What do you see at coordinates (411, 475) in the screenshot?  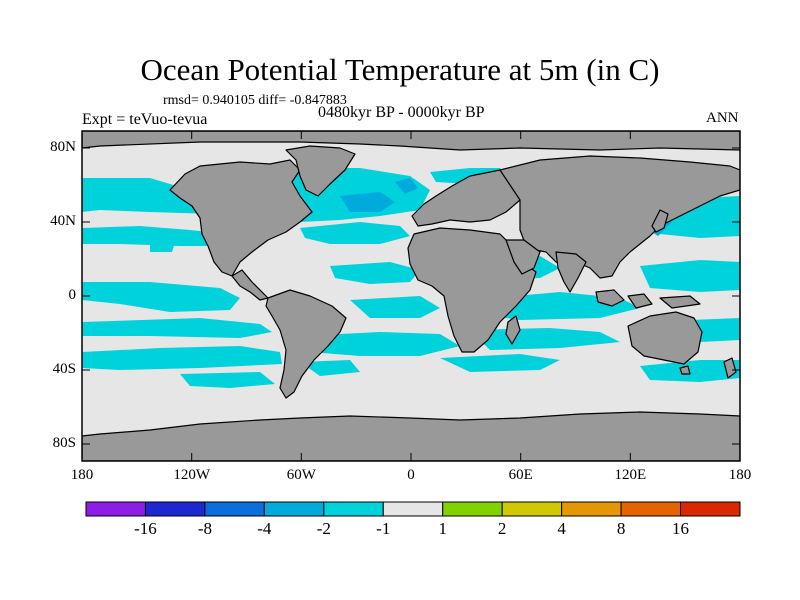 I see `lon-tick-label: 0` at bounding box center [411, 475].